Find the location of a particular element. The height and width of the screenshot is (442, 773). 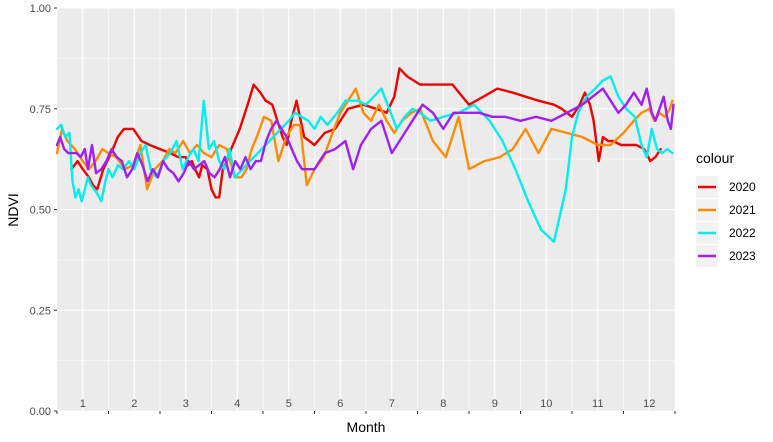

x-tick-label: 9 is located at coordinates (495, 404).